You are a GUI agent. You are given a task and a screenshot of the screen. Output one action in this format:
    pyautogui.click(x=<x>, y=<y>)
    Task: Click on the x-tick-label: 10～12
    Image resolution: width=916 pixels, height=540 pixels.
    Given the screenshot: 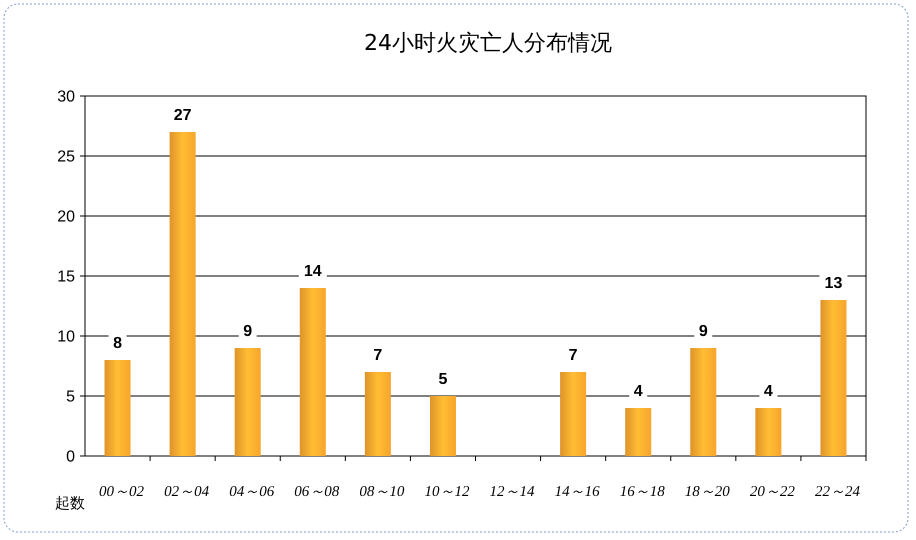 What is the action you would take?
    pyautogui.click(x=447, y=492)
    